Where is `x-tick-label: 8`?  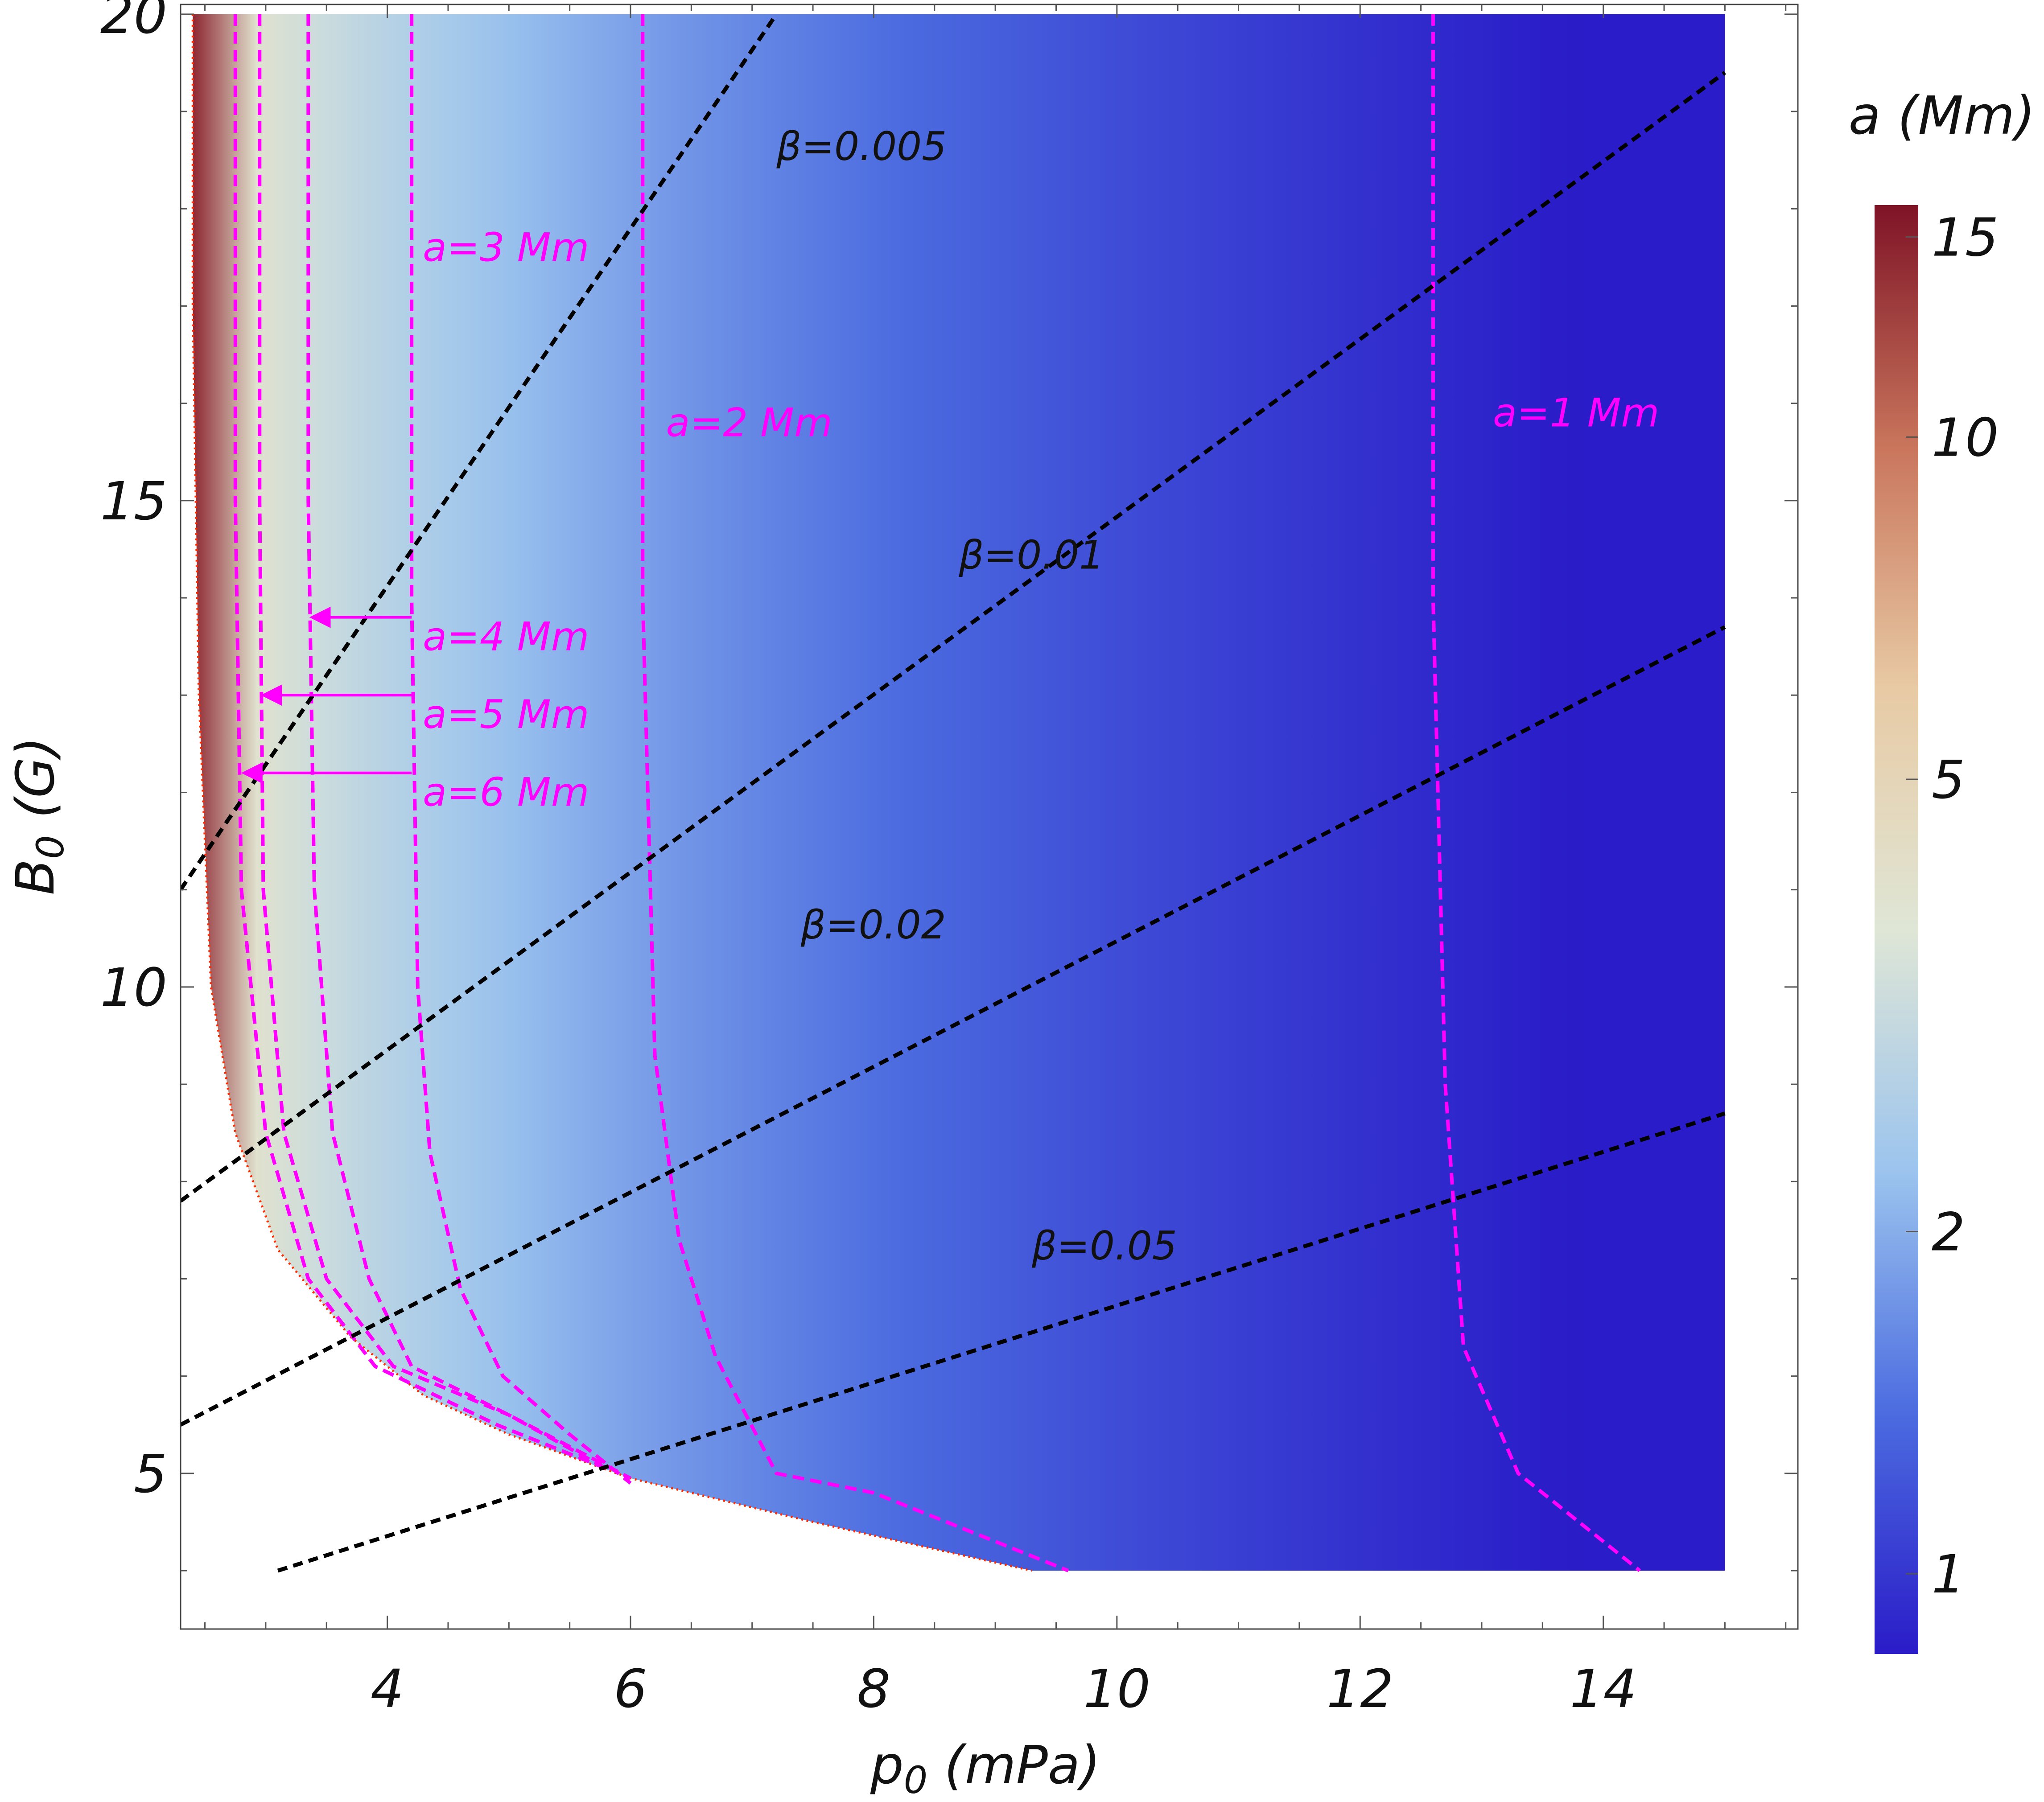 x-tick-label: 8 is located at coordinates (874, 1689).